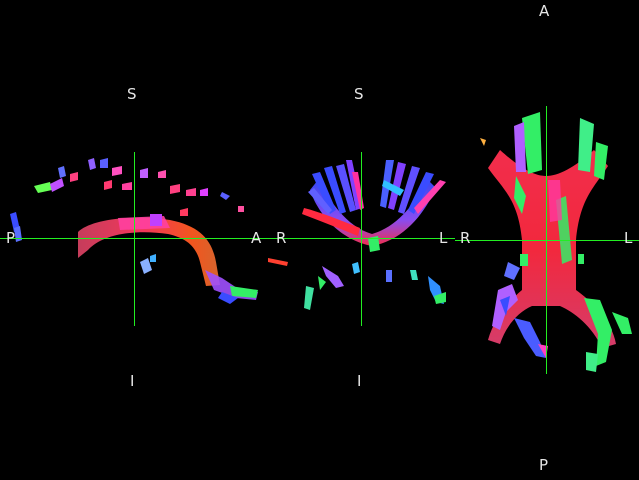  Describe the element at coordinates (132, 381) in the screenshot. I see `sagittal-label-inferior: I` at that location.